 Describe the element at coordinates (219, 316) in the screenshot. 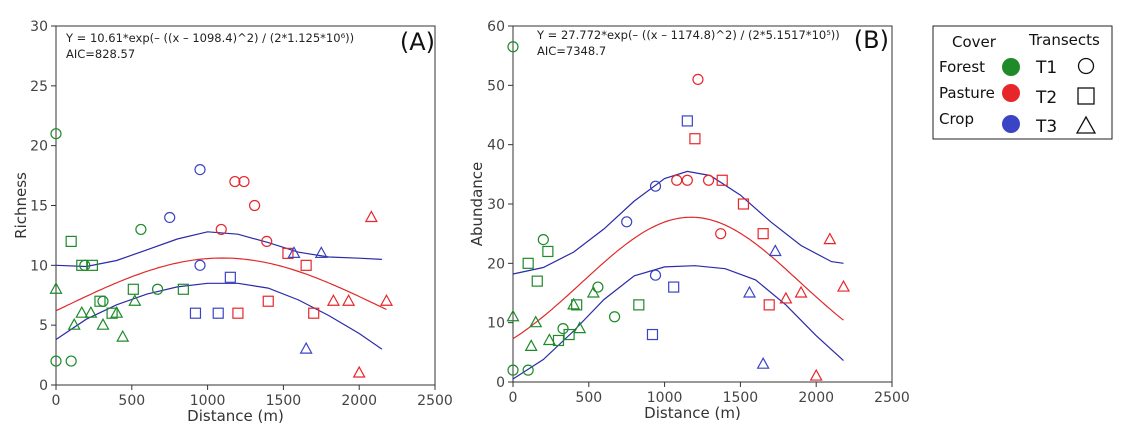

I see `p0-ci-lower-line` at that location.